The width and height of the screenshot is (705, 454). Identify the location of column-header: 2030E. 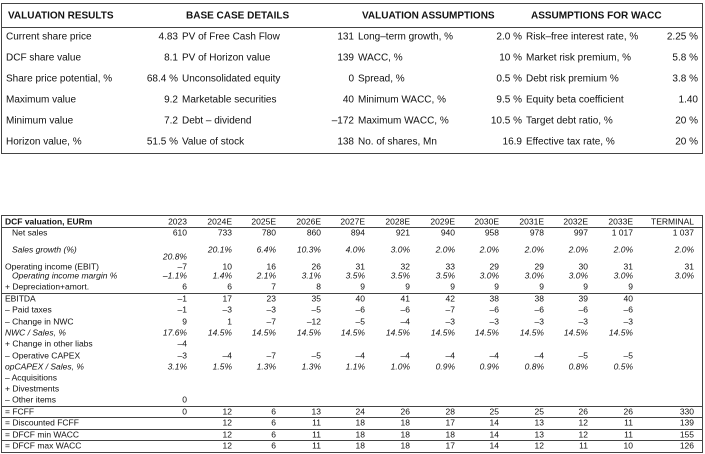
(486, 221).